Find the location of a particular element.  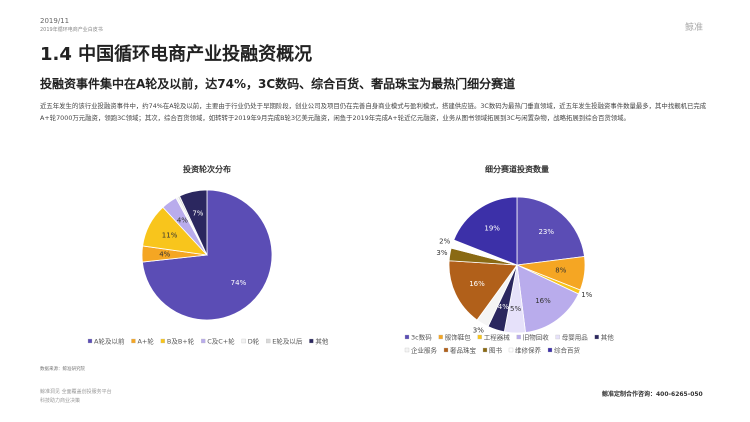

data-label: 5% is located at coordinates (515, 309).